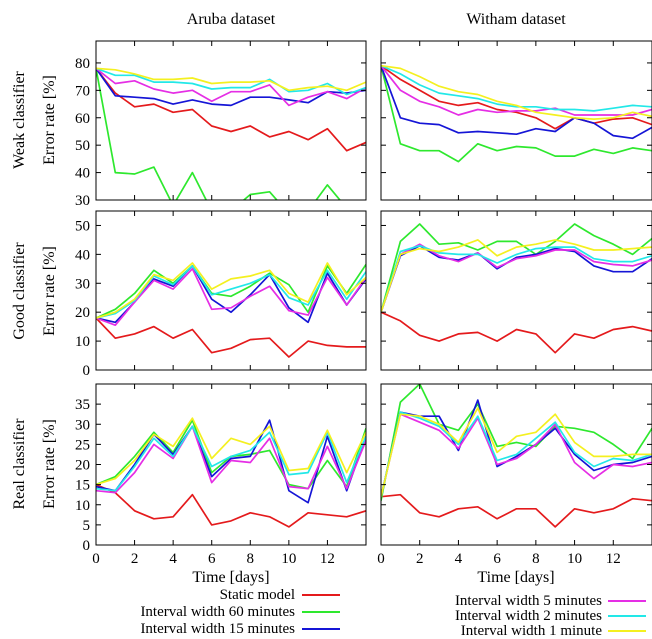 This screenshot has width=652, height=639. I want to click on legend-item-static: Static model, so click(280, 595).